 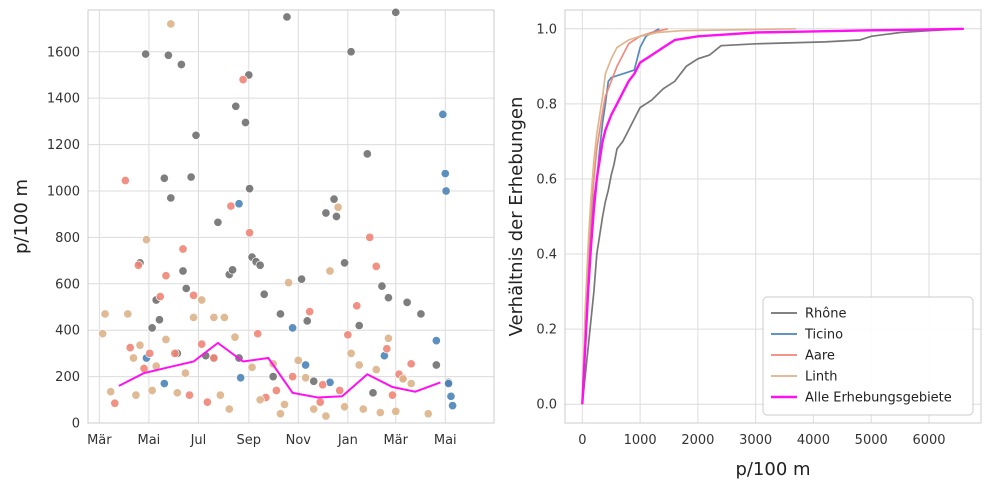 I want to click on y-axis-label: Verhältnis der Erhebungen, so click(x=516, y=217).